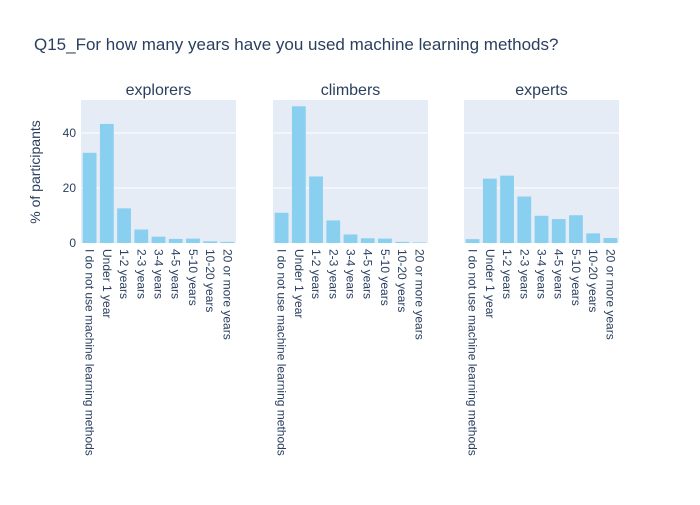  I want to click on y-tick-label: 0, so click(72, 243).